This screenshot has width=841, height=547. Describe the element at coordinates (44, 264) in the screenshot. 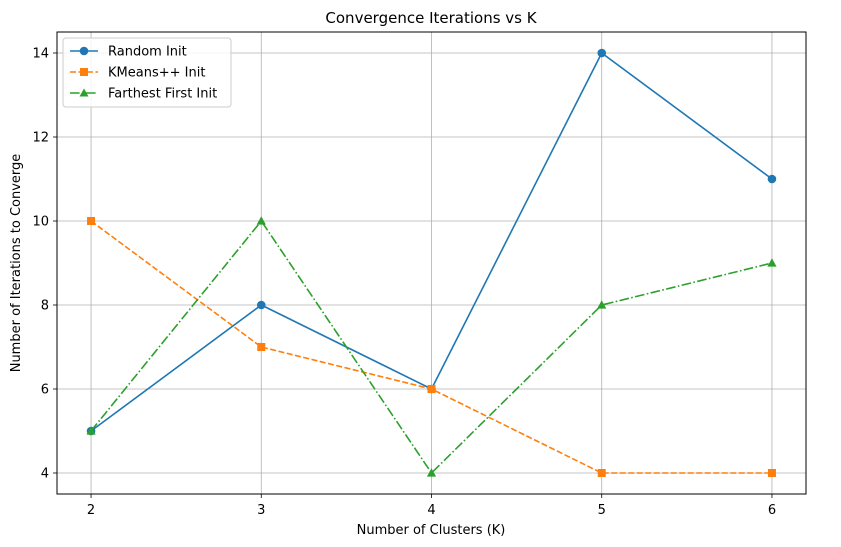

I see `y-axis: 4 6 8 10 12 14` at that location.